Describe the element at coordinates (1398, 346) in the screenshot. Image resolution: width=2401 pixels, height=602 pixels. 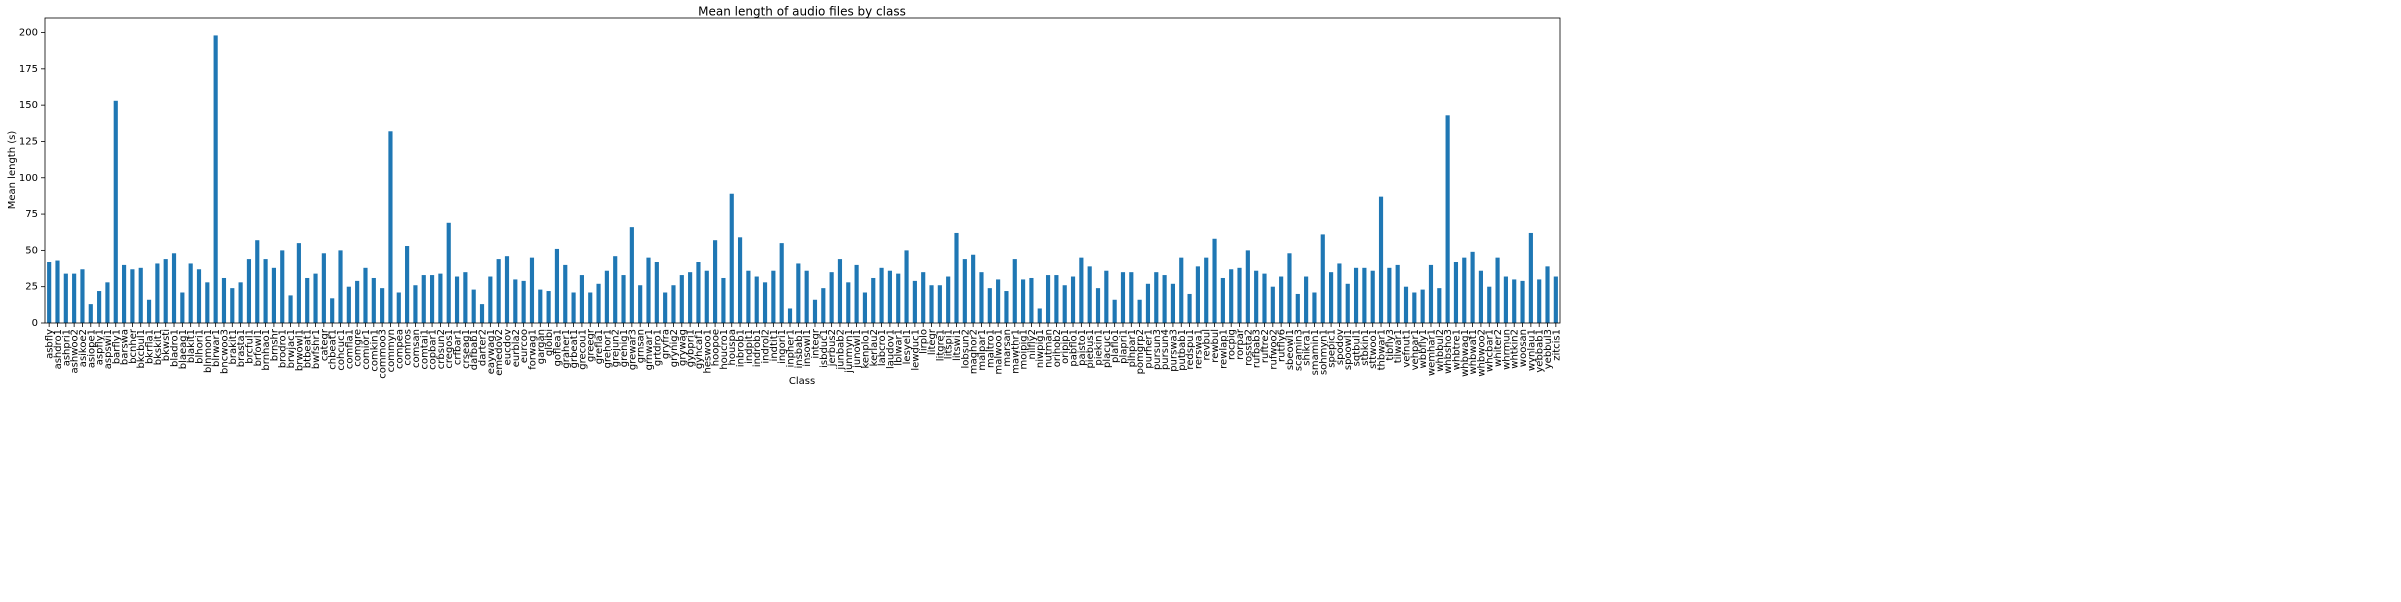
I see `x-tick-label: tilwar1` at that location.